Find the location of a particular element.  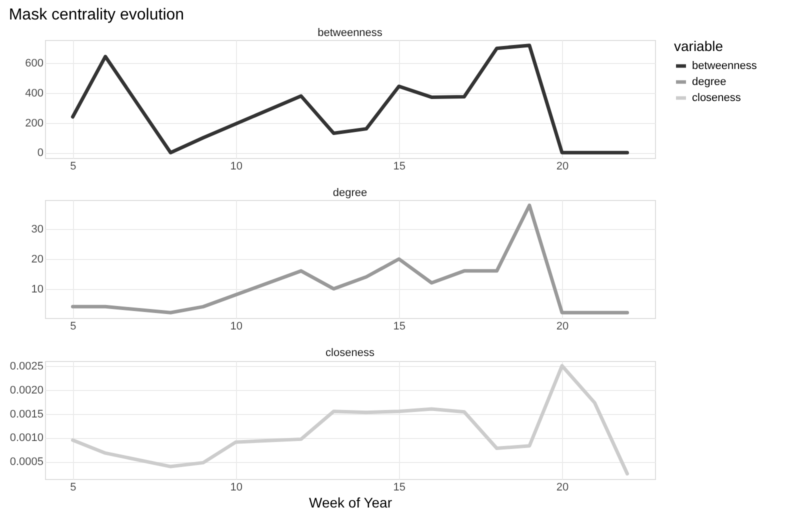

x-axis-title: Week of Year is located at coordinates (350, 502).